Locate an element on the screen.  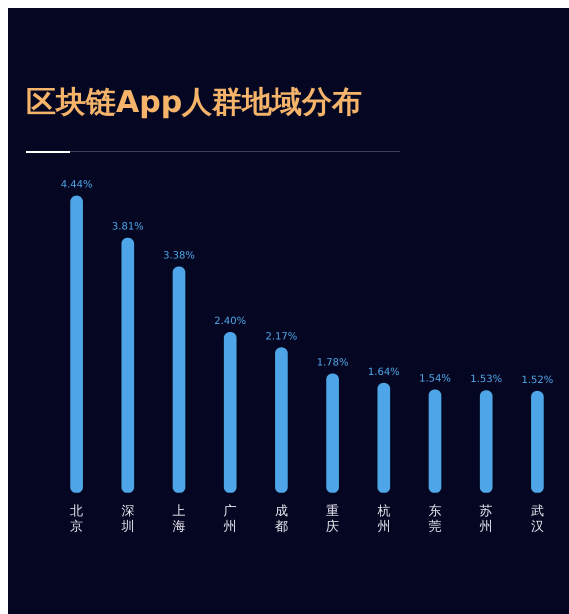
x-tick-label: 广州 is located at coordinates (230, 519).